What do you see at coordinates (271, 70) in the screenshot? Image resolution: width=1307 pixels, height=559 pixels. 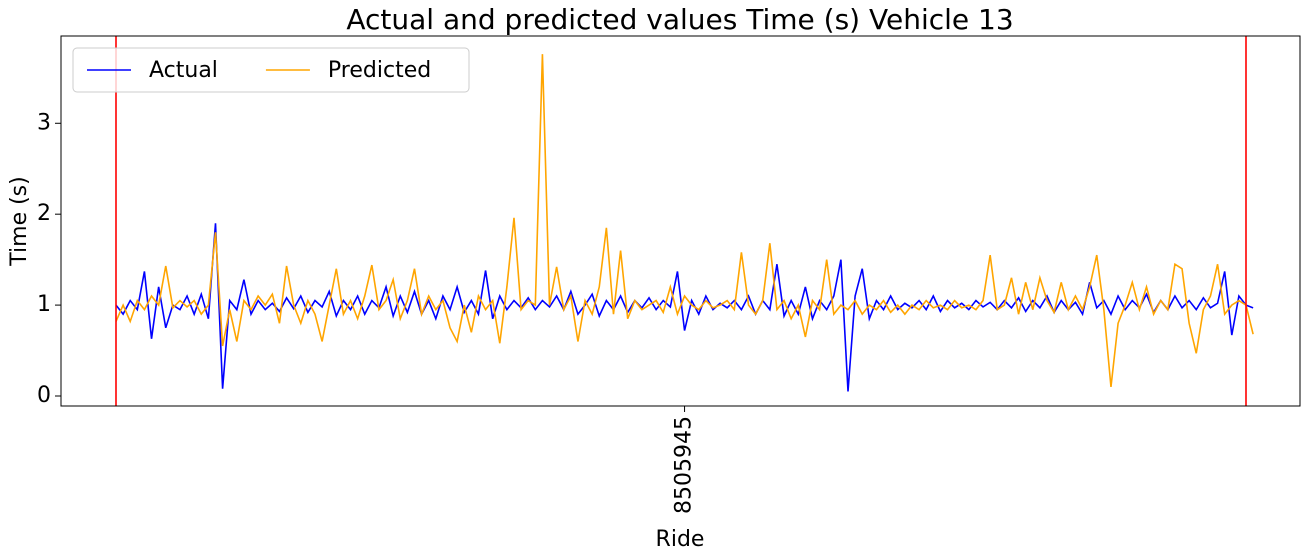 I see `legend: Actual Predicted` at bounding box center [271, 70].